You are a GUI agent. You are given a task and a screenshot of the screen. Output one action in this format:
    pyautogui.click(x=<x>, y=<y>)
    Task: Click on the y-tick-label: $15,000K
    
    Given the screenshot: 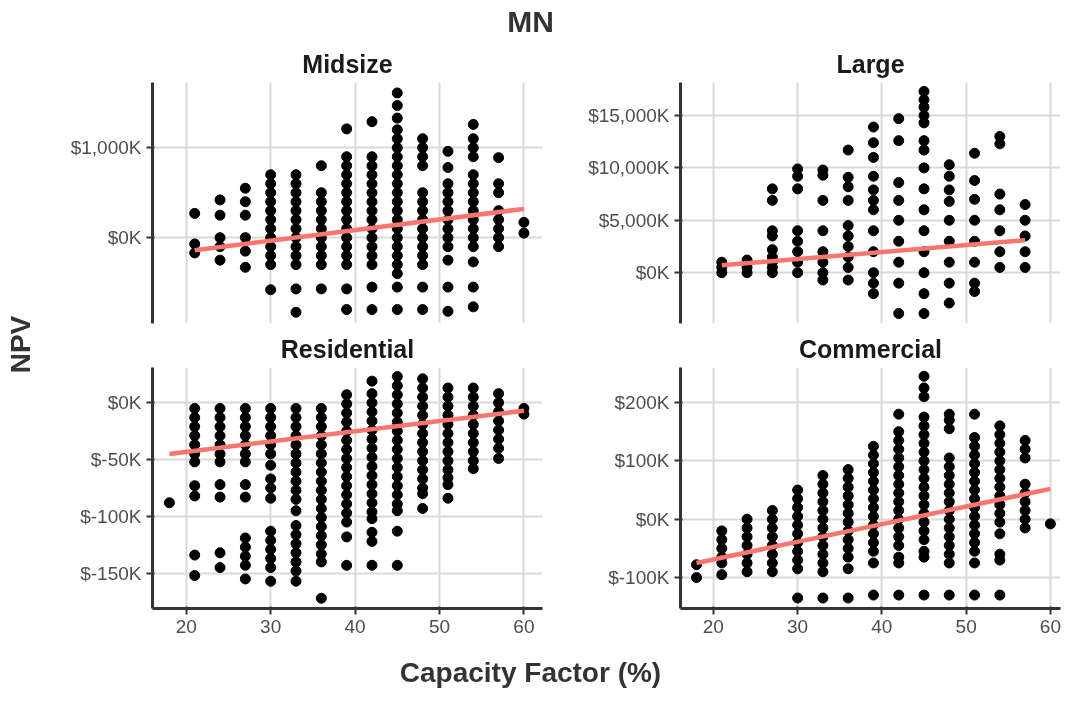 What is the action you would take?
    pyautogui.click(x=629, y=116)
    